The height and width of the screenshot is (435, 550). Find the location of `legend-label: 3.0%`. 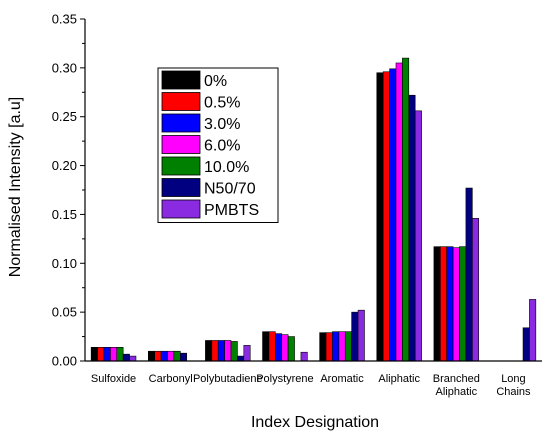

legend-label: 3.0% is located at coordinates (222, 124).